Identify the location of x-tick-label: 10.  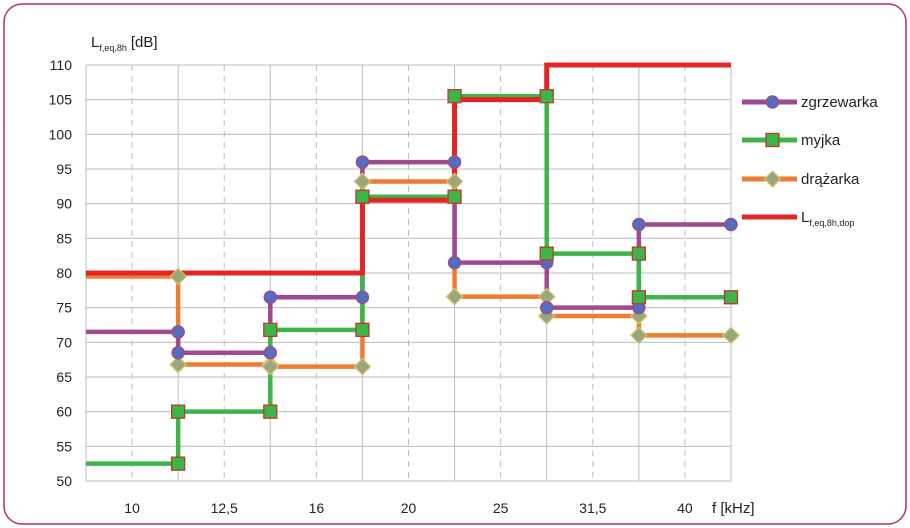
(132, 508).